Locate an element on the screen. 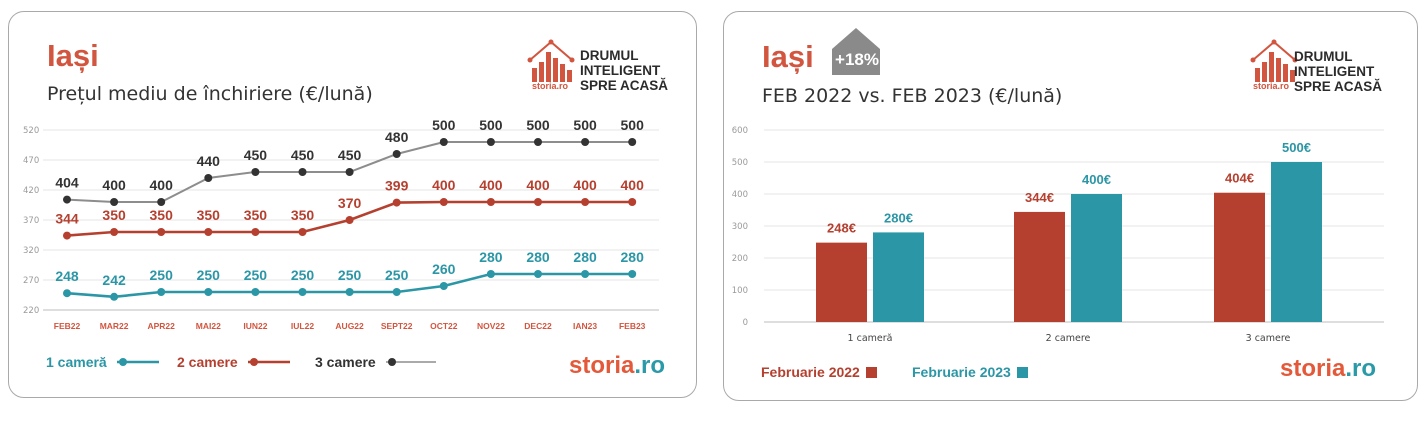 This screenshot has width=1427, height=437. y-tick-label: 320 is located at coordinates (31, 251).